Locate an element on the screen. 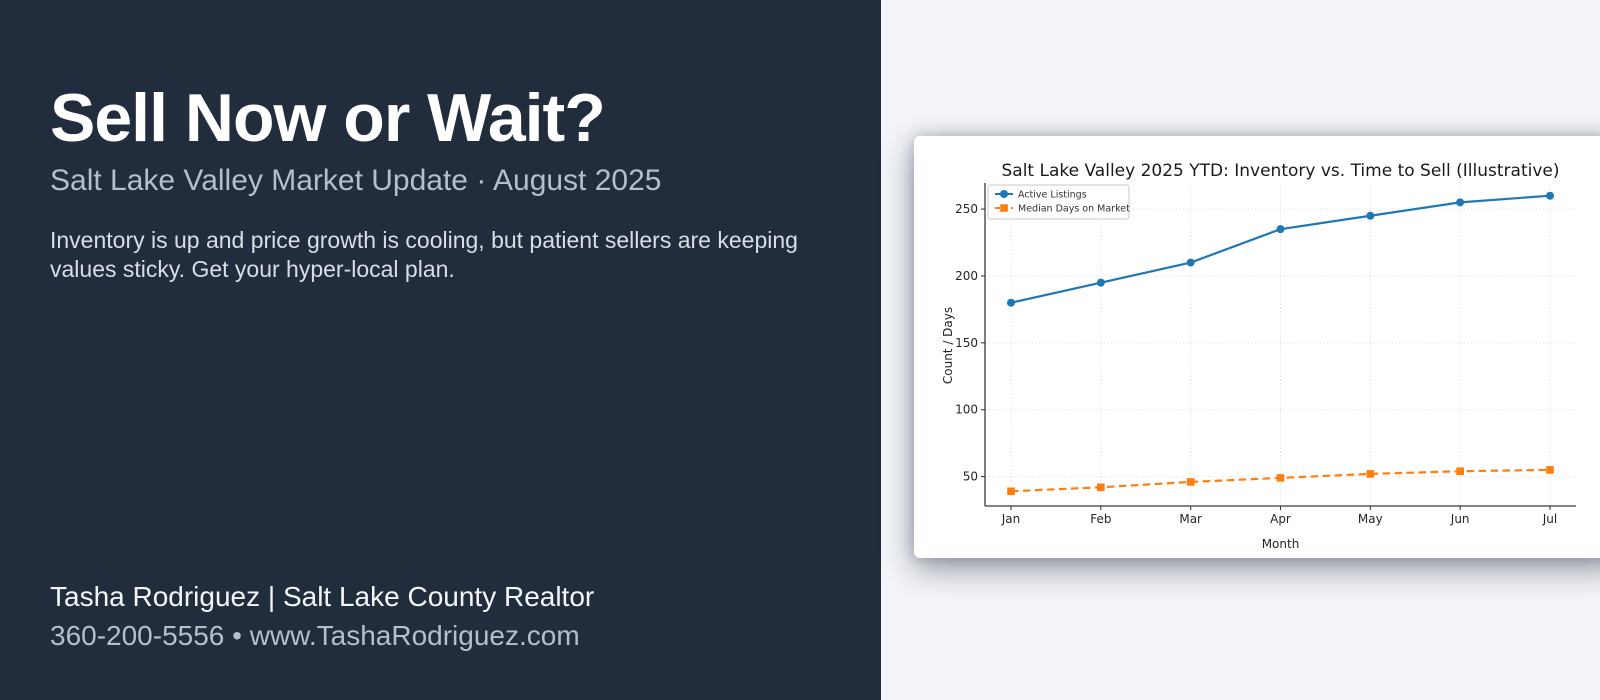  svg-text: 50 is located at coordinates (970, 477).